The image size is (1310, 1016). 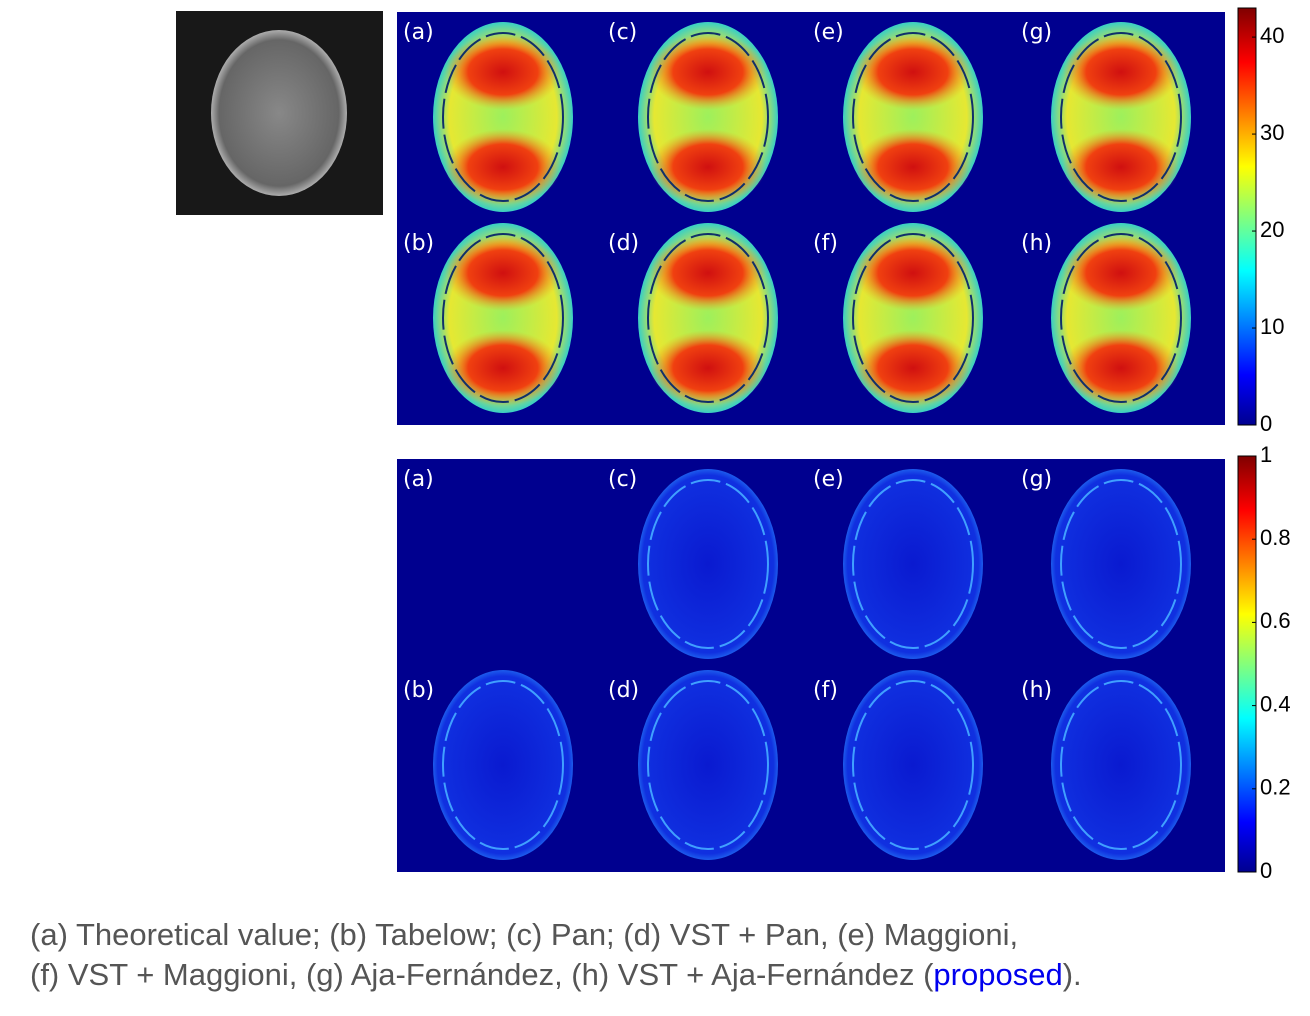 I want to click on caption-text: )., so click(x=1072, y=974).